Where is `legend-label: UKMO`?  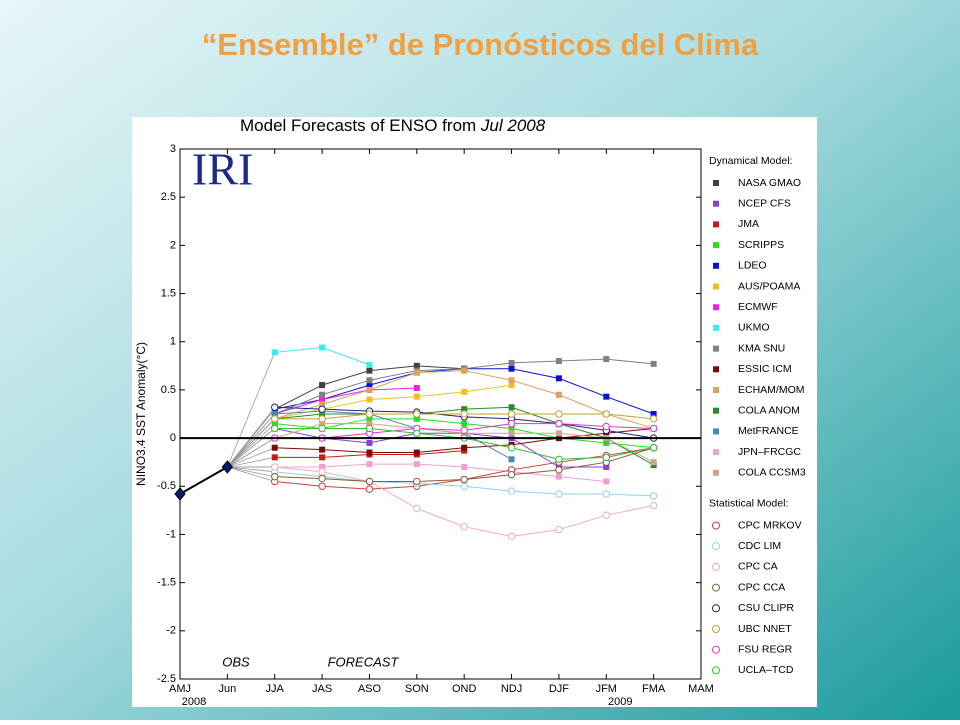
legend-label: UKMO is located at coordinates (754, 328).